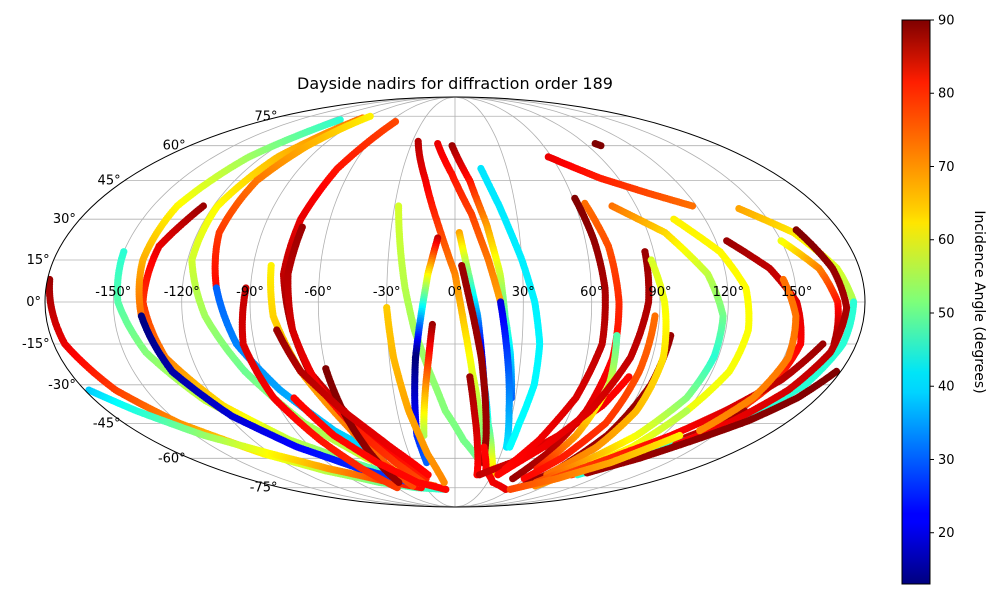 The image size is (1000, 600). Describe the element at coordinates (455, 83) in the screenshot. I see `chart-title: Dayside nadirs for diffraction order 189` at that location.